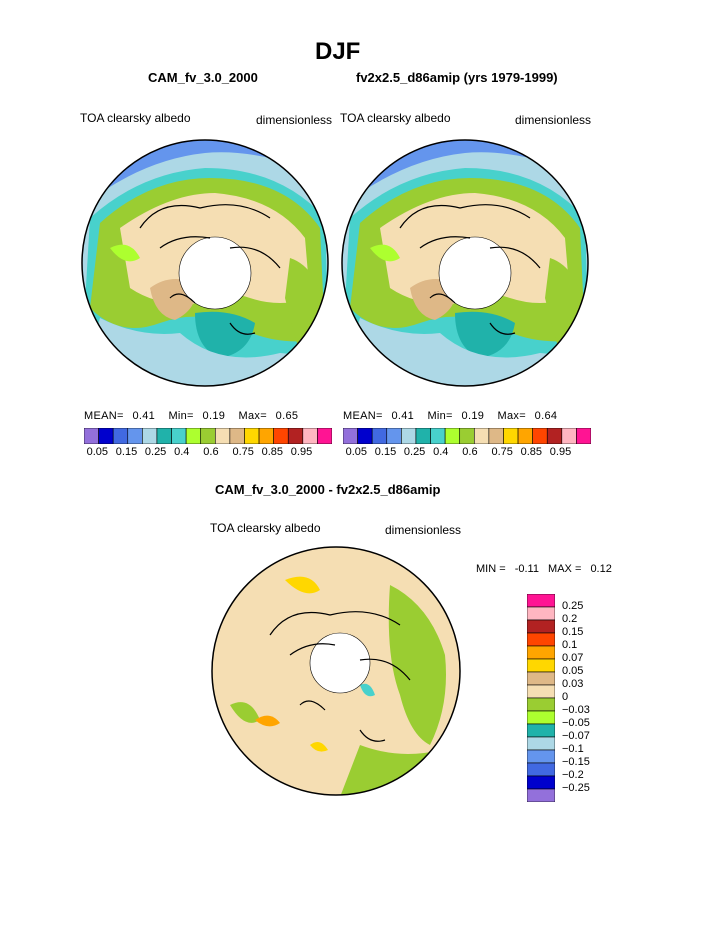 The width and height of the screenshot is (723, 935). I want to click on colorbar-tick-label: 0.03, so click(573, 684).